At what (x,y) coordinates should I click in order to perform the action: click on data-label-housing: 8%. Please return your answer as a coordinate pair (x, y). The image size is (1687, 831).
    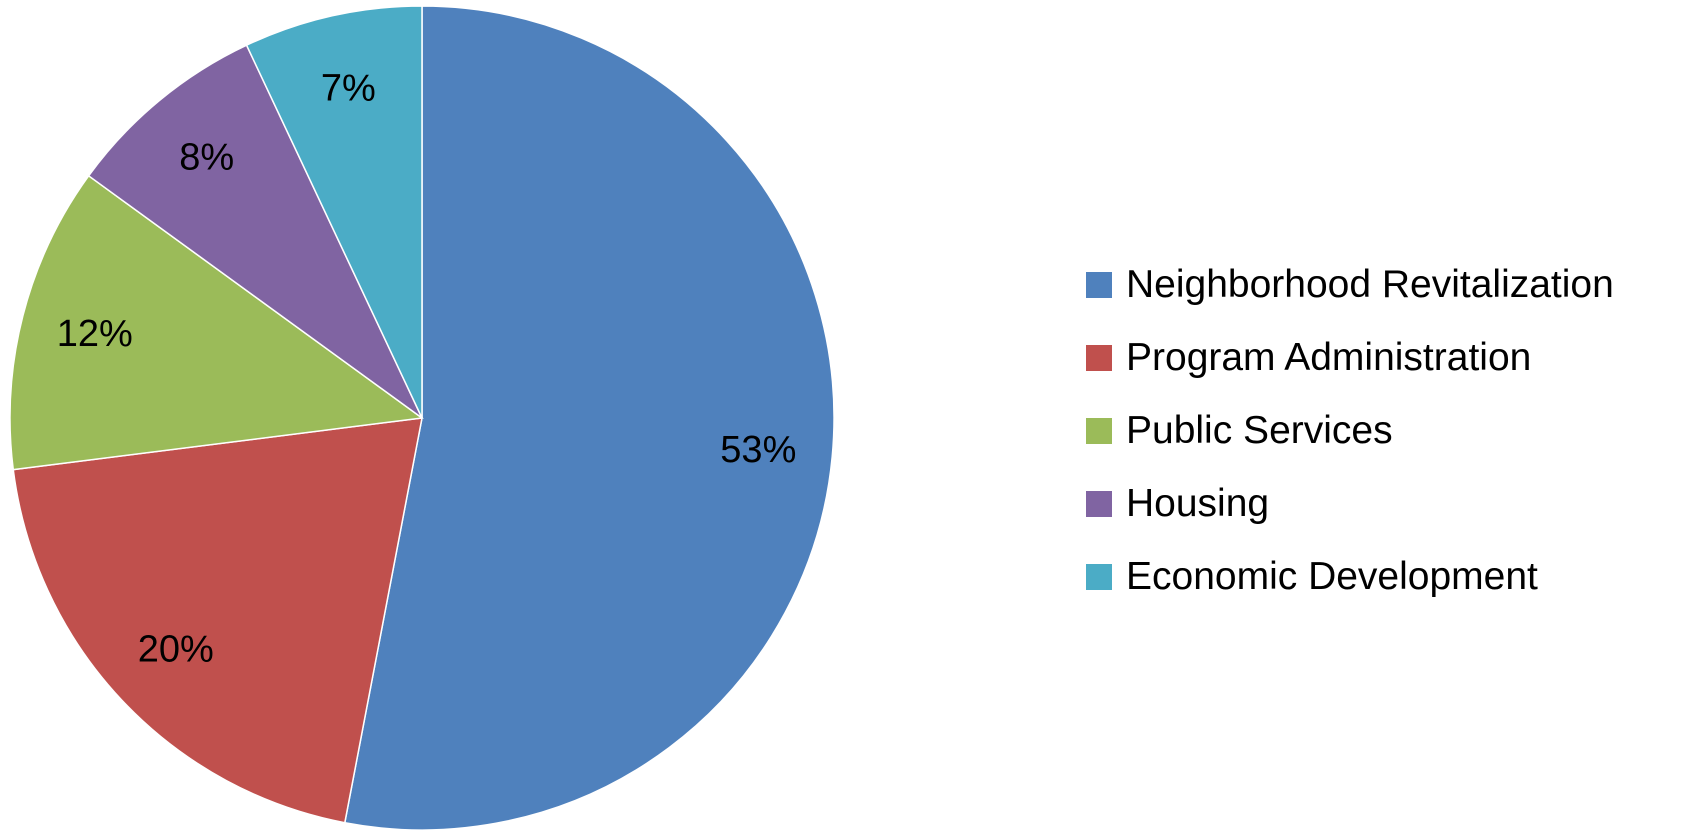
    Looking at the image, I should click on (206, 158).